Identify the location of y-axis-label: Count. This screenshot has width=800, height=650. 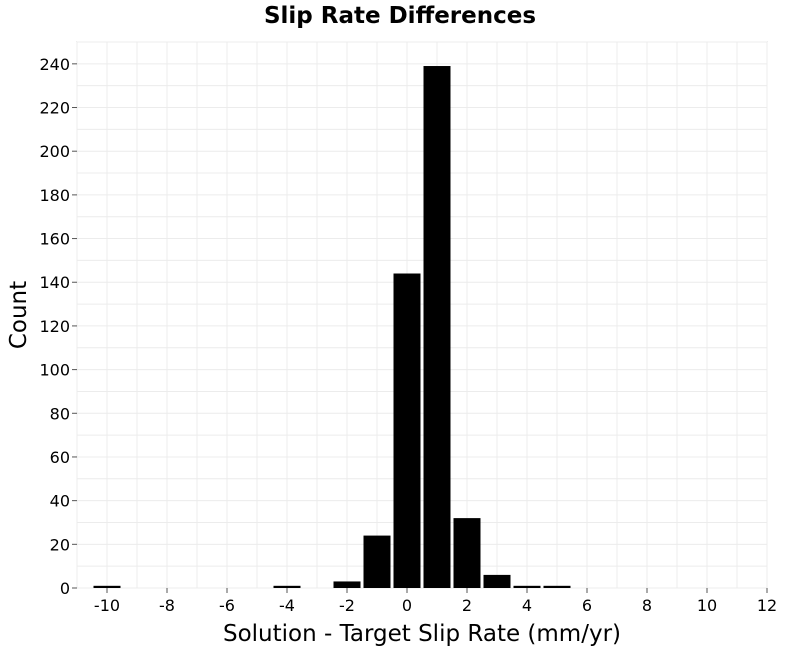
(19, 315).